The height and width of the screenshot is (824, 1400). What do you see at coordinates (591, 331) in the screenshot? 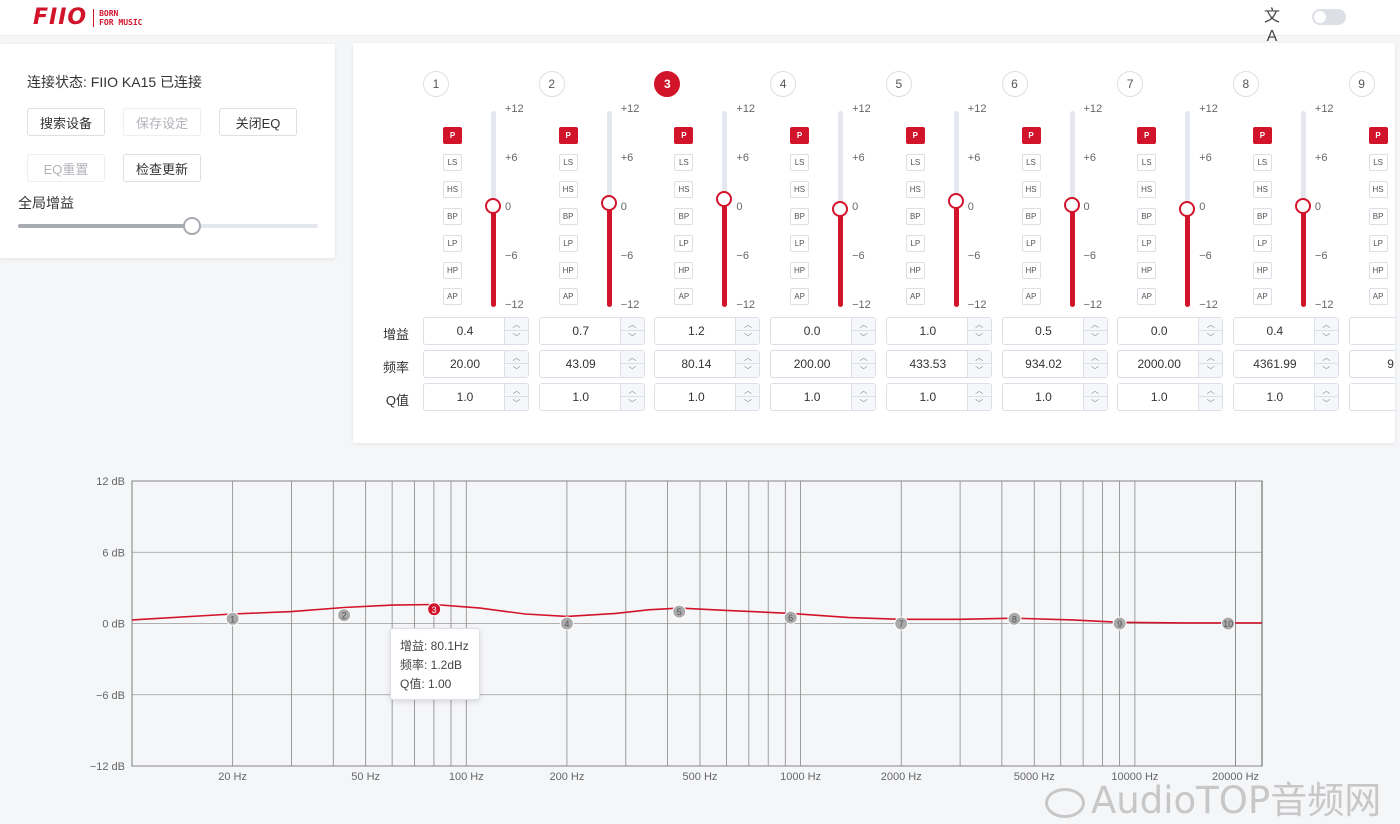
I see `gain-input: 0.7 ︿ ﹀` at bounding box center [591, 331].